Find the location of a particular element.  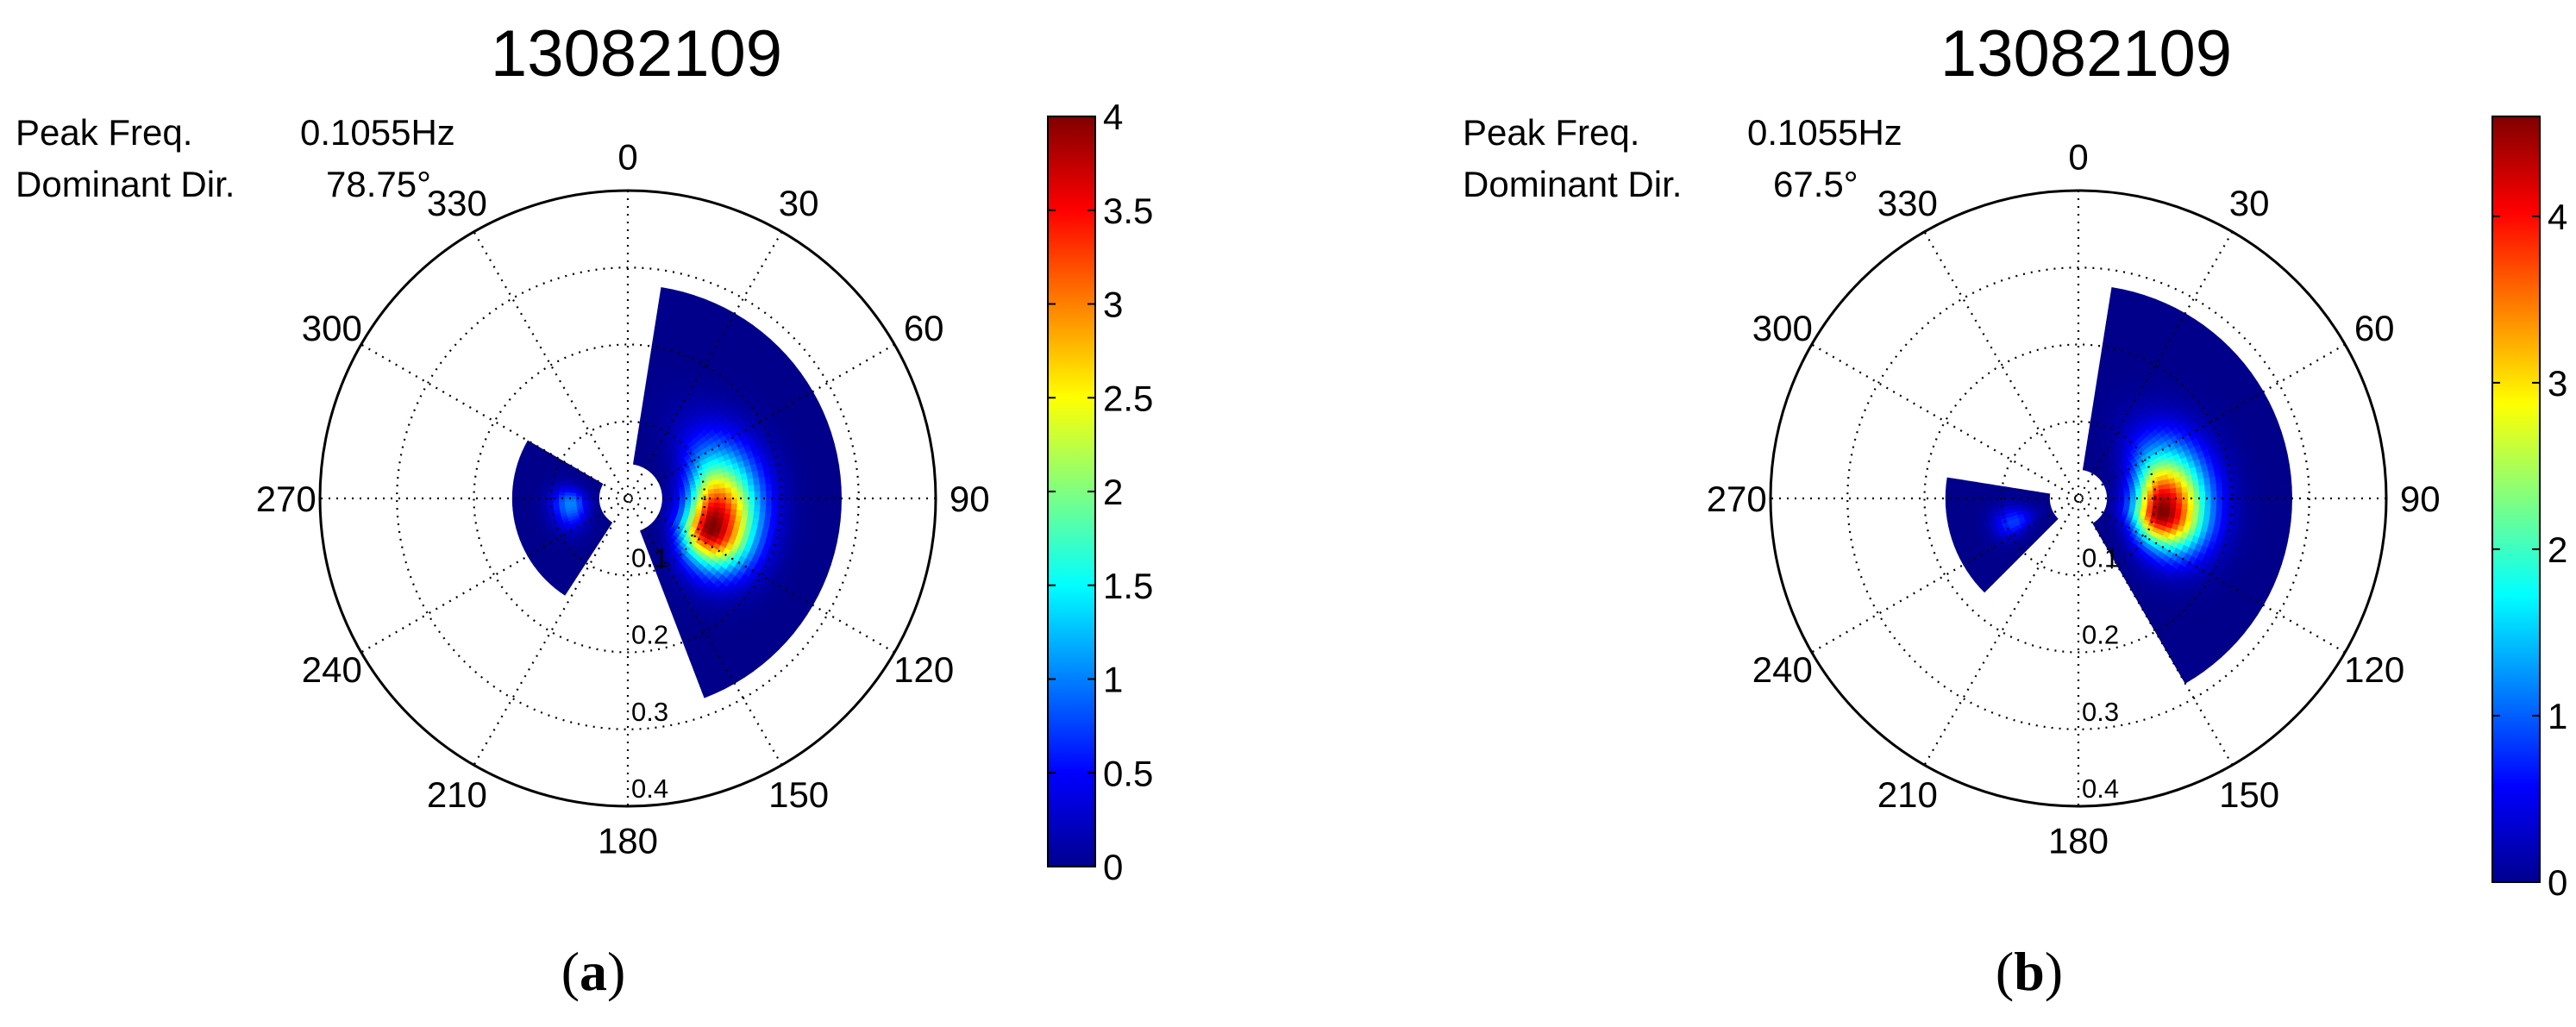

dominant-dir-label: Dominant Dir. is located at coordinates (1572, 184).